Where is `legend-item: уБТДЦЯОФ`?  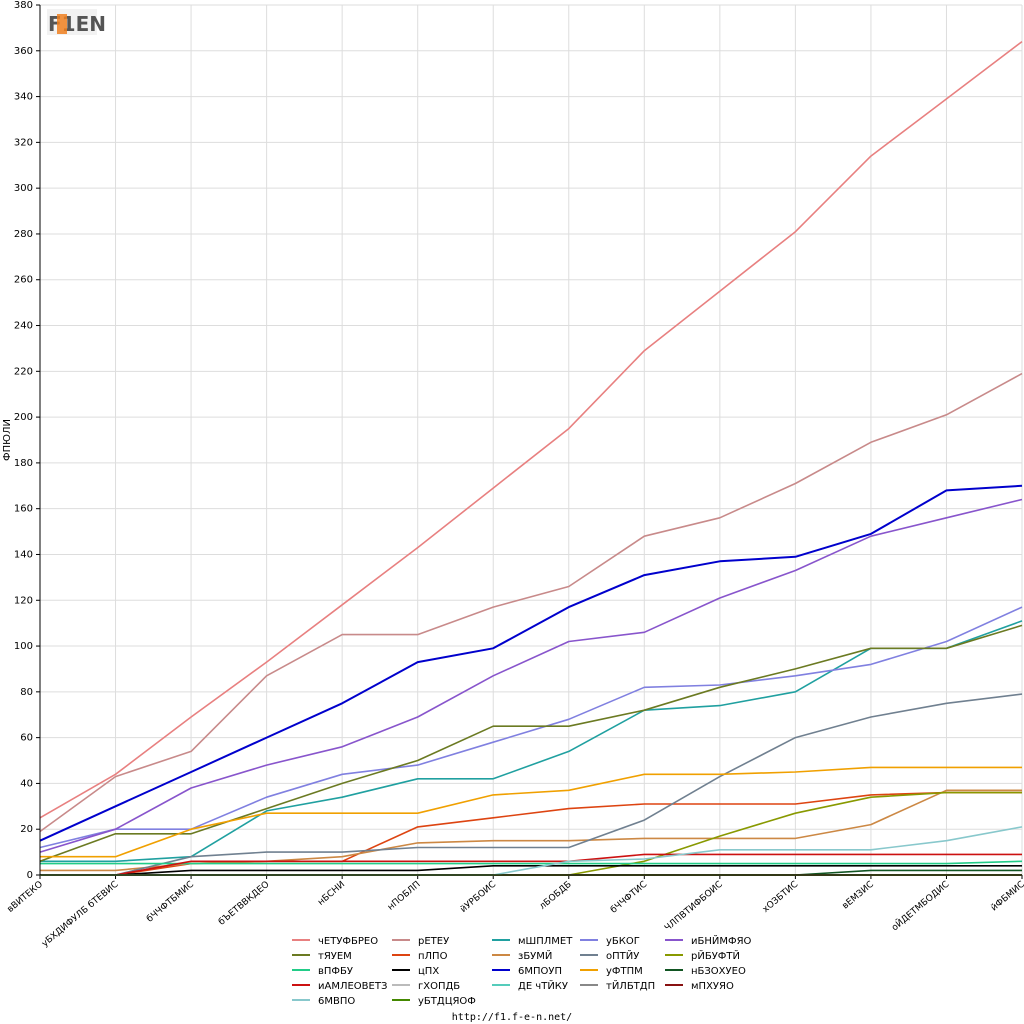
legend-item: уБТДЦЯОФ is located at coordinates (434, 1001).